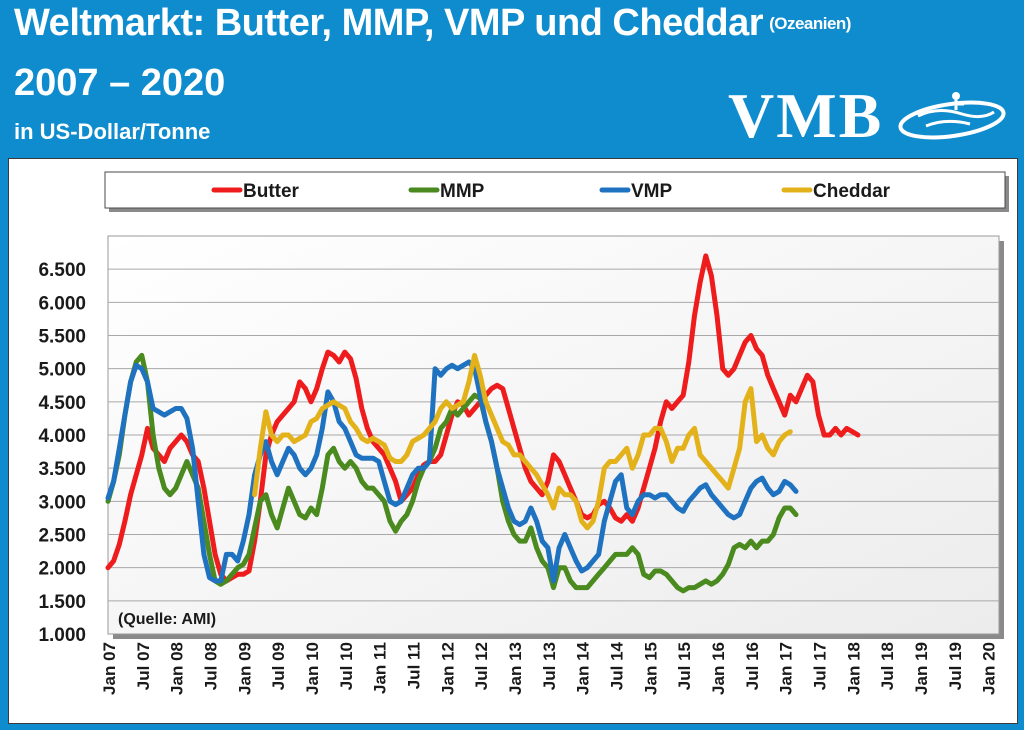 The width and height of the screenshot is (1024, 730). What do you see at coordinates (650, 668) in the screenshot?
I see `x-tick-label: Jan 15` at bounding box center [650, 668].